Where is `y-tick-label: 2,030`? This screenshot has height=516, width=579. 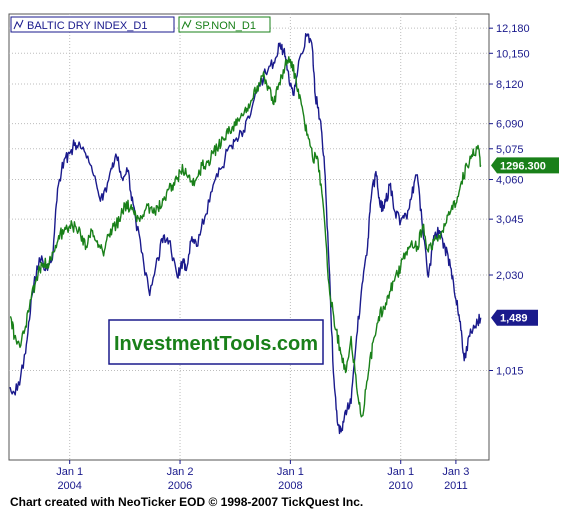 y-tick-label: 2,030 is located at coordinates (510, 276).